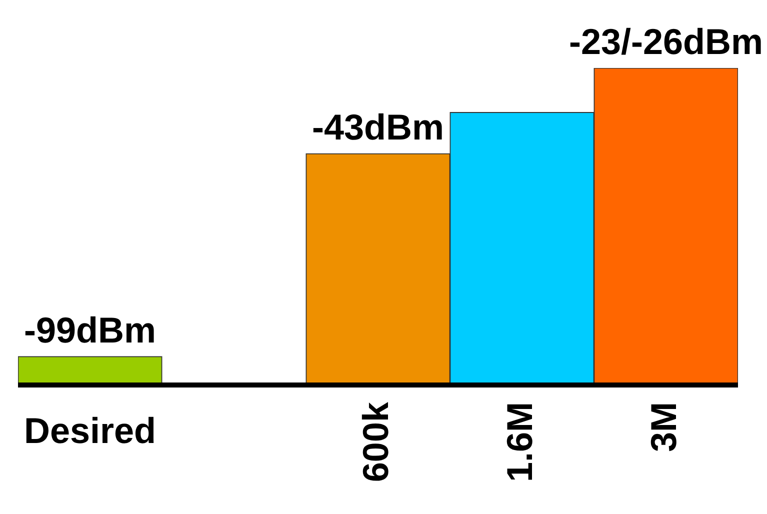 The height and width of the screenshot is (514, 767). I want to click on x-tick-label: 1.6M, so click(519, 442).